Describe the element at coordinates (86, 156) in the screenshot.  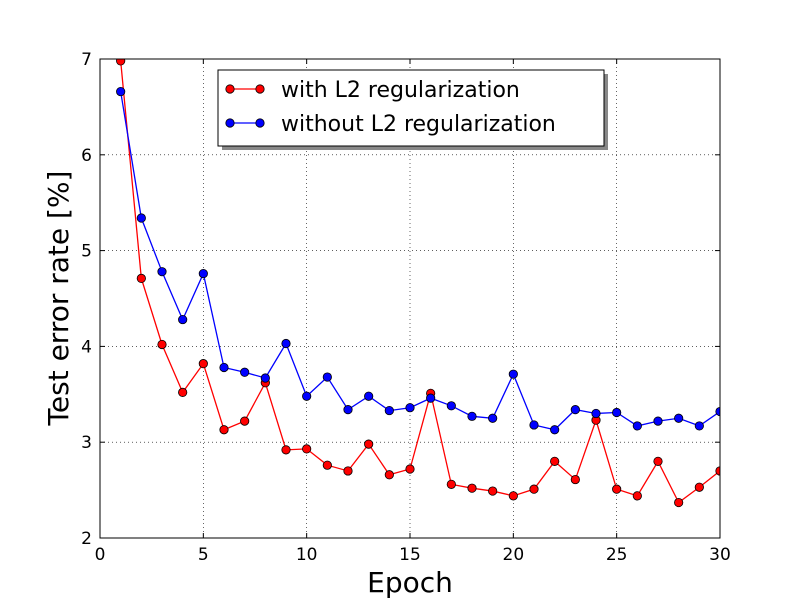
I see `y-tick-label: 6` at that location.